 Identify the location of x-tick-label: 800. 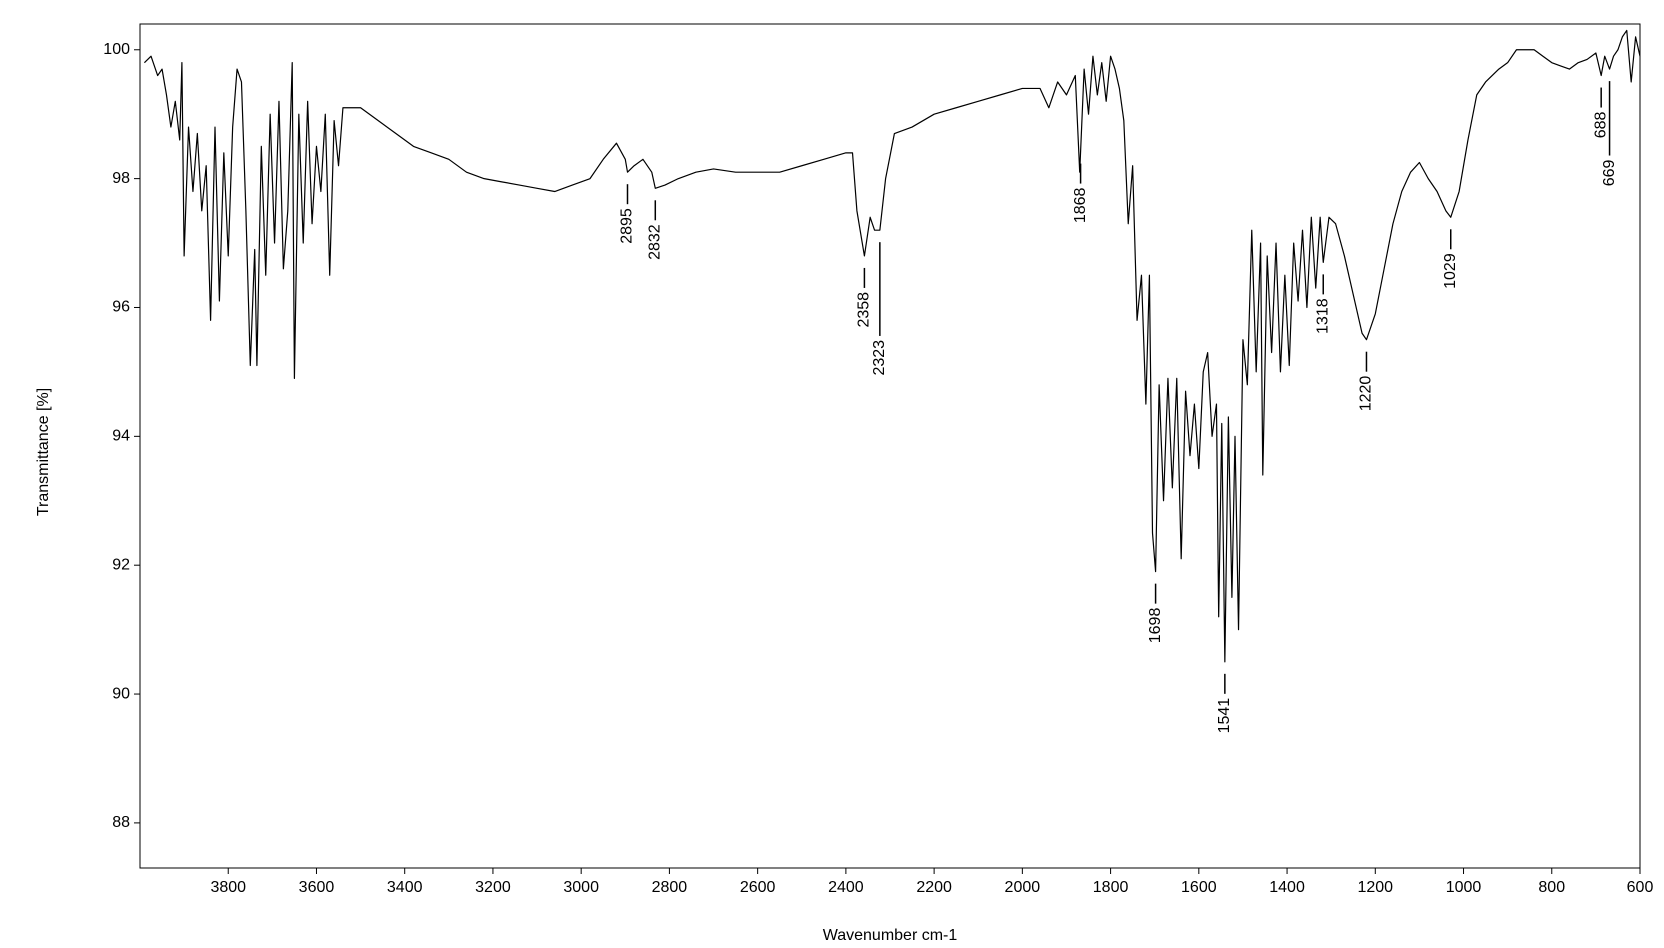
(1551, 887).